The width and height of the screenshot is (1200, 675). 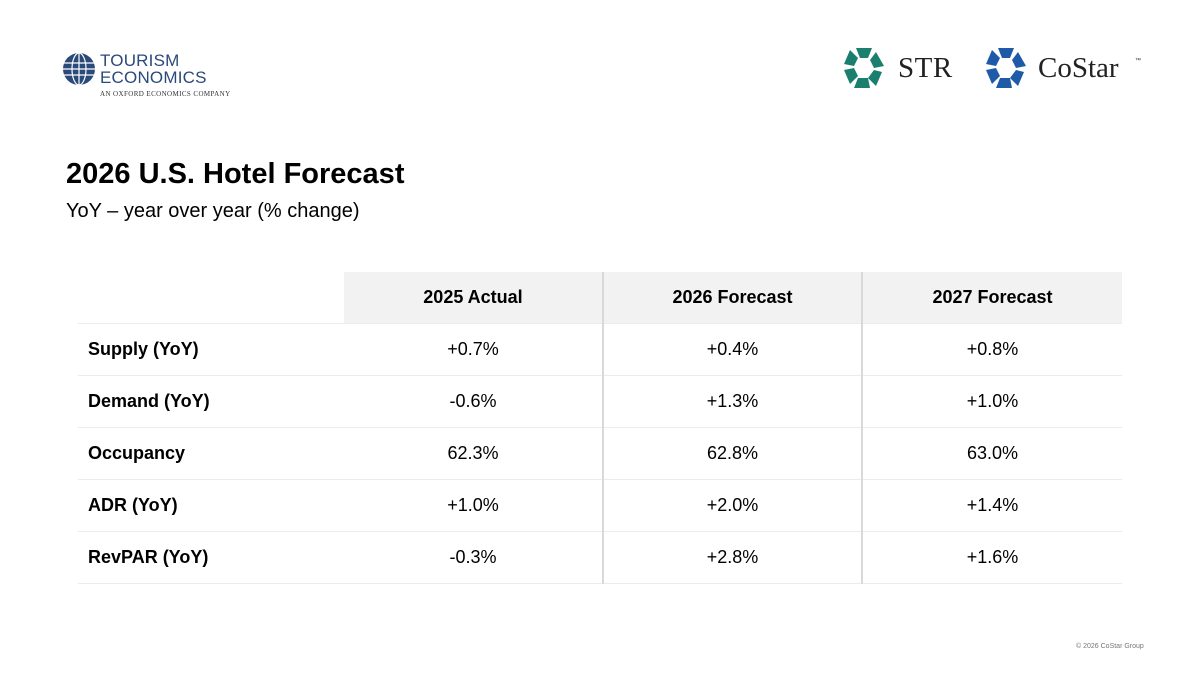 I want to click on table-cell: -0.3%, so click(x=473, y=557).